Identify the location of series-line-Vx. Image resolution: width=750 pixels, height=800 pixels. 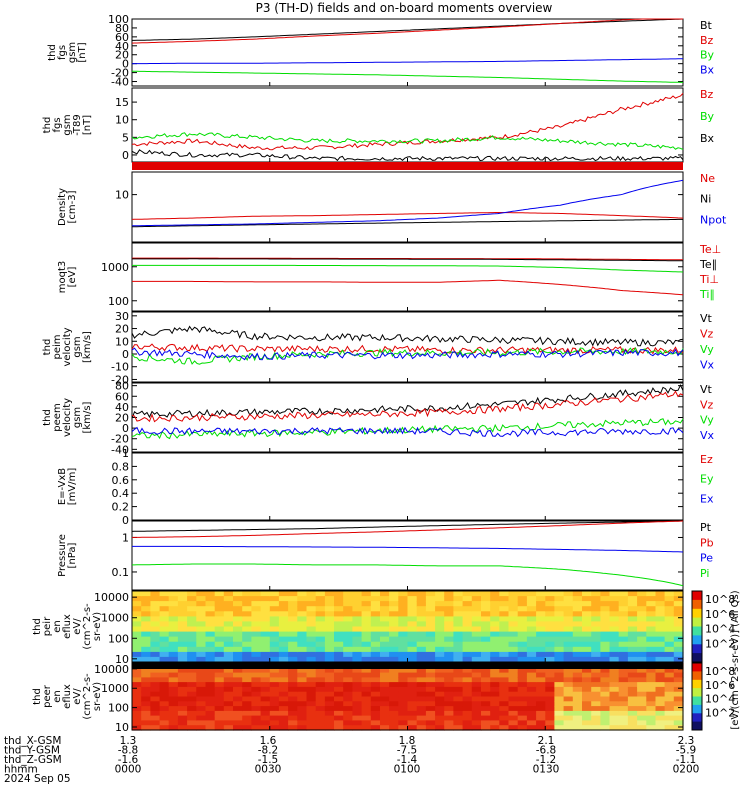
(407, 432).